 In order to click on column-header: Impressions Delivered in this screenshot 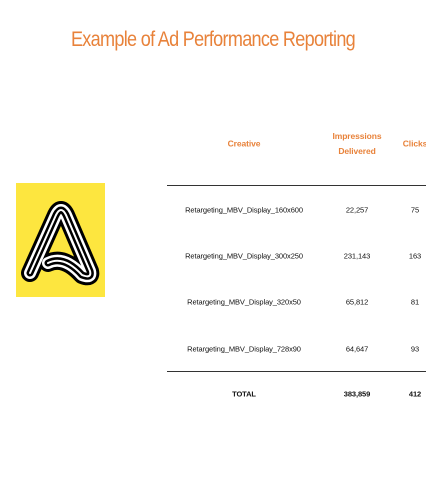, I will do `click(357, 143)`.